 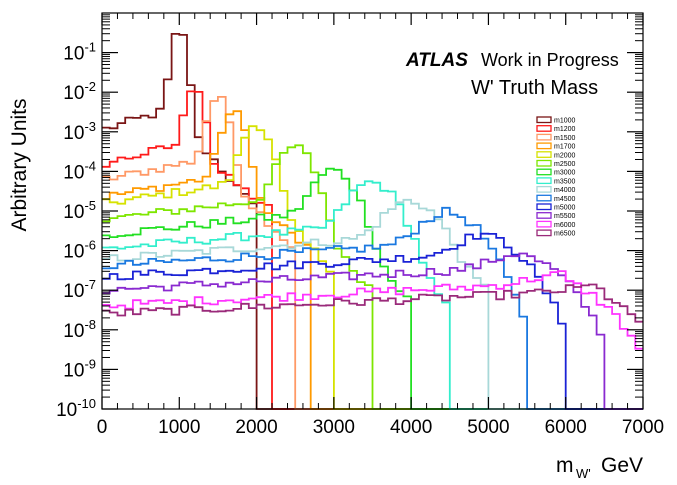 What do you see at coordinates (544, 215) in the screenshot?
I see `legend-swatch-m5500` at bounding box center [544, 215].